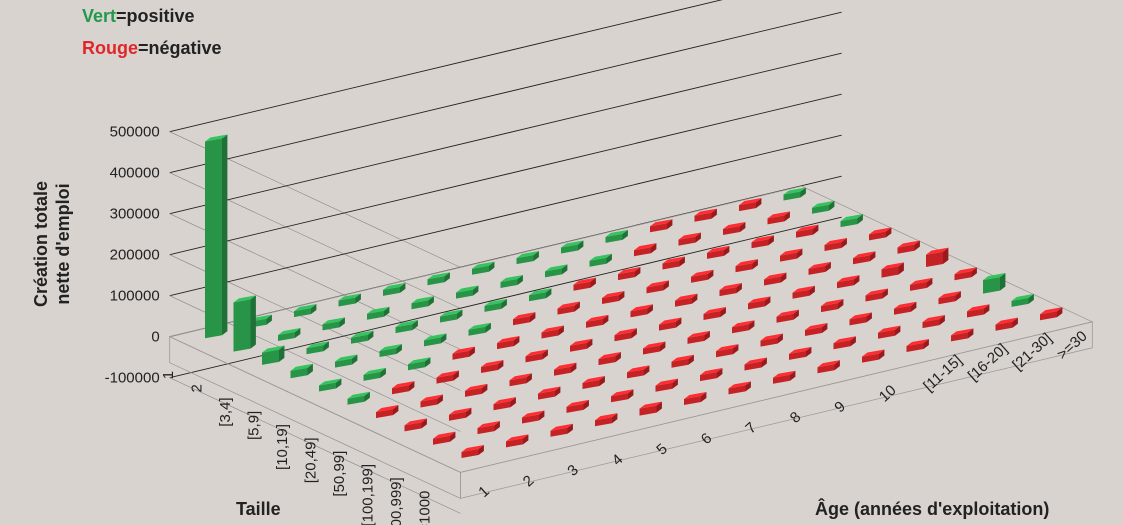 The height and width of the screenshot is (525, 1123). What do you see at coordinates (1072, 346) in the screenshot?
I see `age-tick-label: >=30` at bounding box center [1072, 346].